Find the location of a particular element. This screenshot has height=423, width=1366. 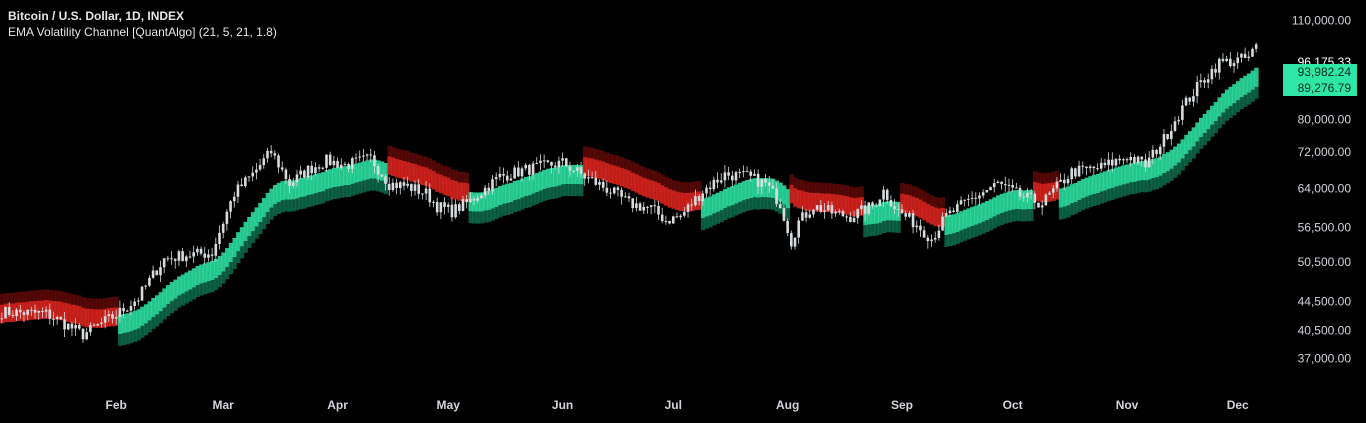

time-axis: Feb Mar Apr May Jun Jul Aug Sep Oct Nov Dec is located at coordinates (678, 405).